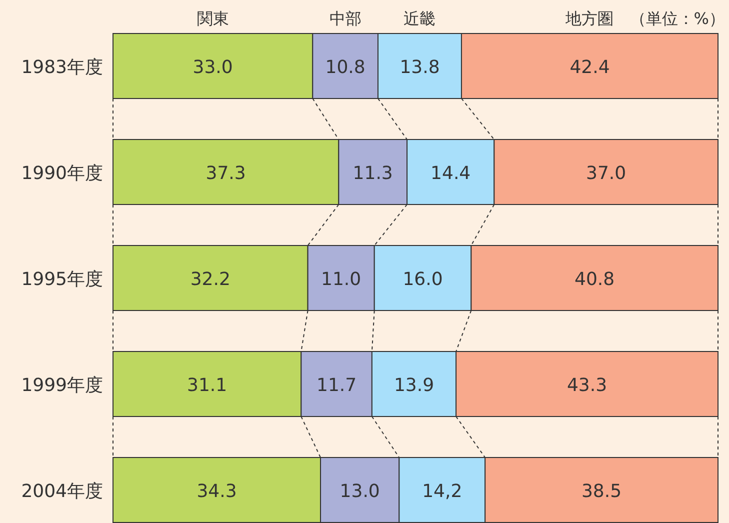 This screenshot has height=523, width=729. What do you see at coordinates (360, 491) in the screenshot?
I see `data-label: 13.0` at bounding box center [360, 491].